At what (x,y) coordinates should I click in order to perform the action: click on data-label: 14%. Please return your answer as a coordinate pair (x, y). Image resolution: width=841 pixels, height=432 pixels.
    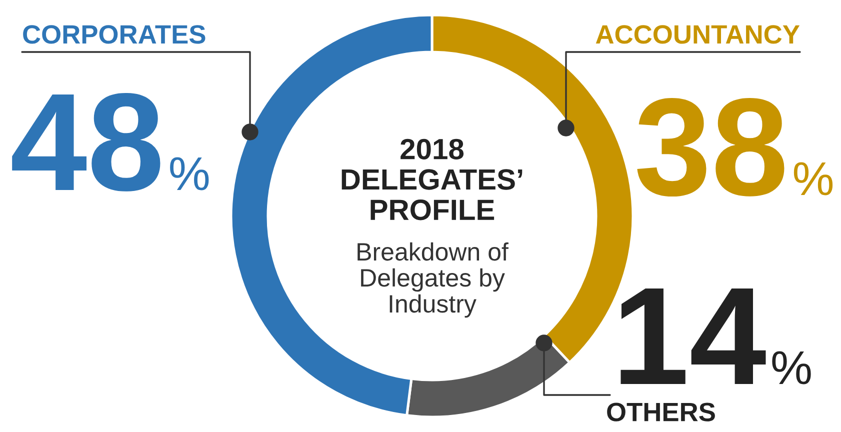
    Looking at the image, I should click on (715, 336).